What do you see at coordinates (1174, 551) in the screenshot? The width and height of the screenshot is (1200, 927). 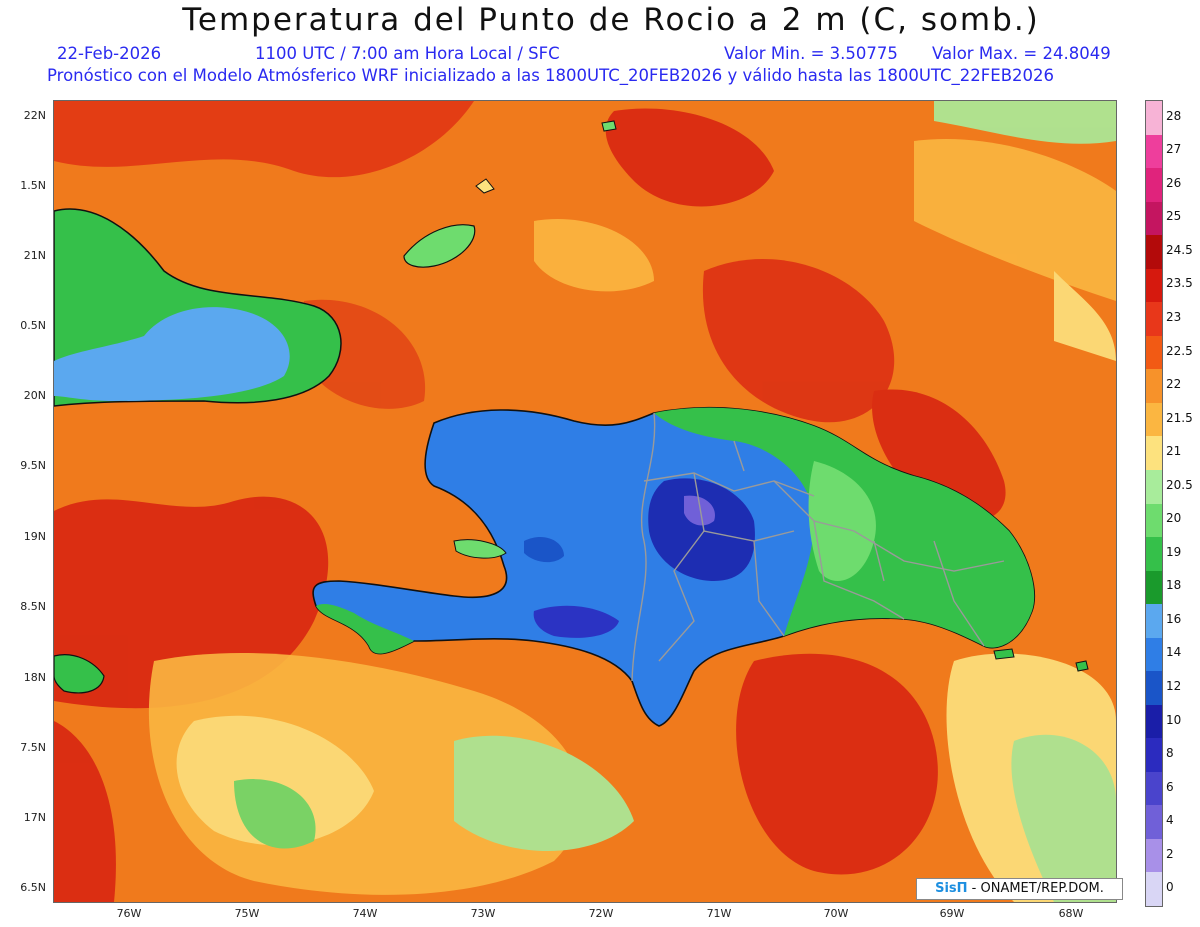 I see `colorbar-label: 19` at bounding box center [1174, 551].